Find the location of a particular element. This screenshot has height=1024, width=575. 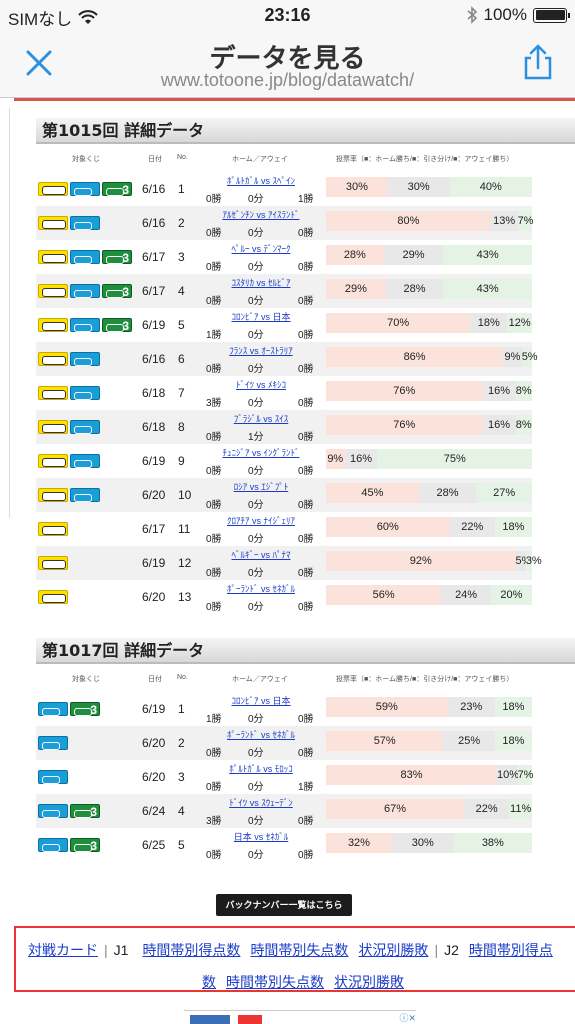

home-vote-segment: 57% is located at coordinates (385, 741).